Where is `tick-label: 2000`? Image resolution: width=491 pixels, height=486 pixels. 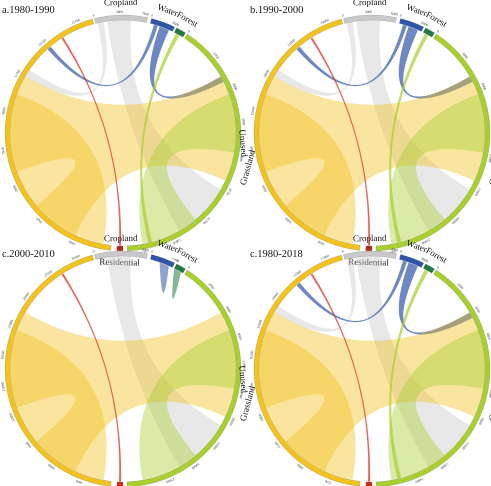 tick-label: 2000 is located at coordinates (369, 248).